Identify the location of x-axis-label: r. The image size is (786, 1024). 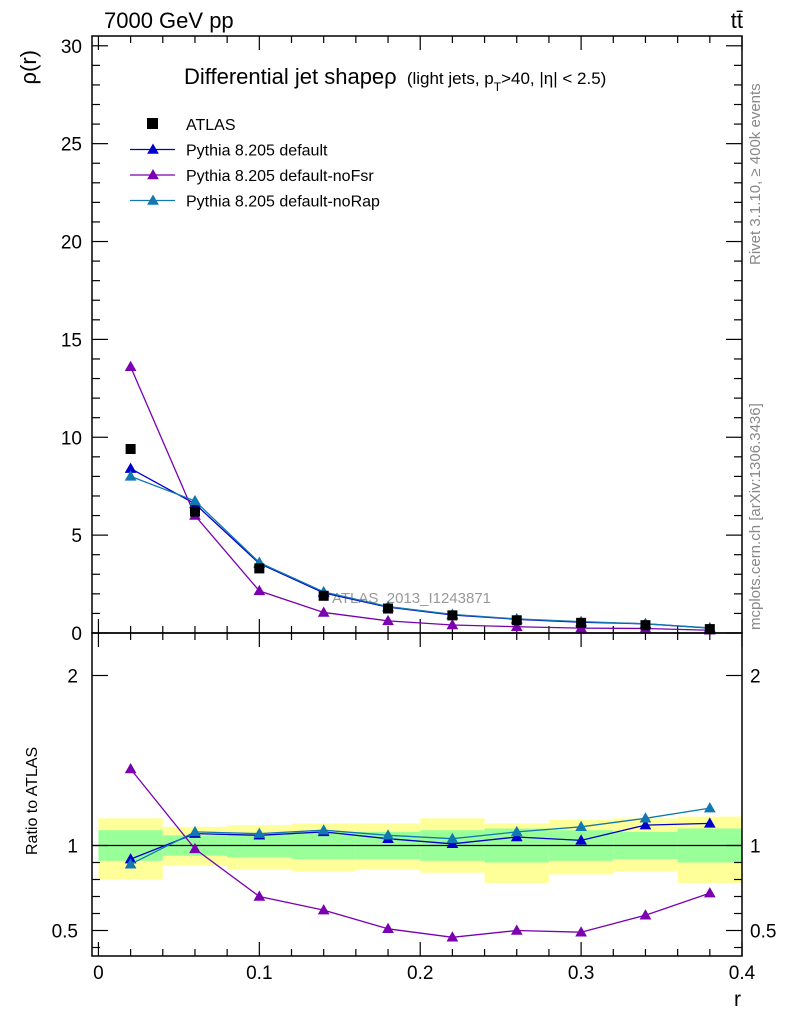
(737, 999).